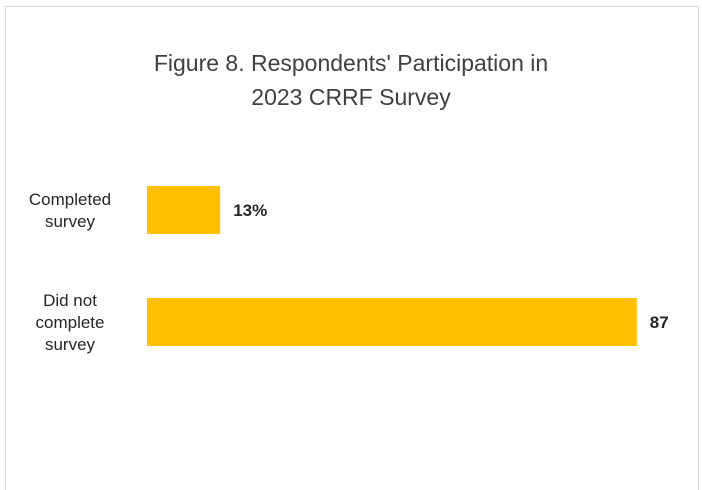  What do you see at coordinates (250, 210) in the screenshot?
I see `data-label-0: 13%` at bounding box center [250, 210].